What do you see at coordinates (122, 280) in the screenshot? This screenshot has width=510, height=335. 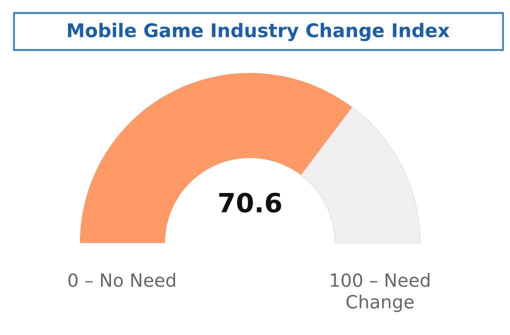 I see `text: 0 – No Need` at bounding box center [122, 280].